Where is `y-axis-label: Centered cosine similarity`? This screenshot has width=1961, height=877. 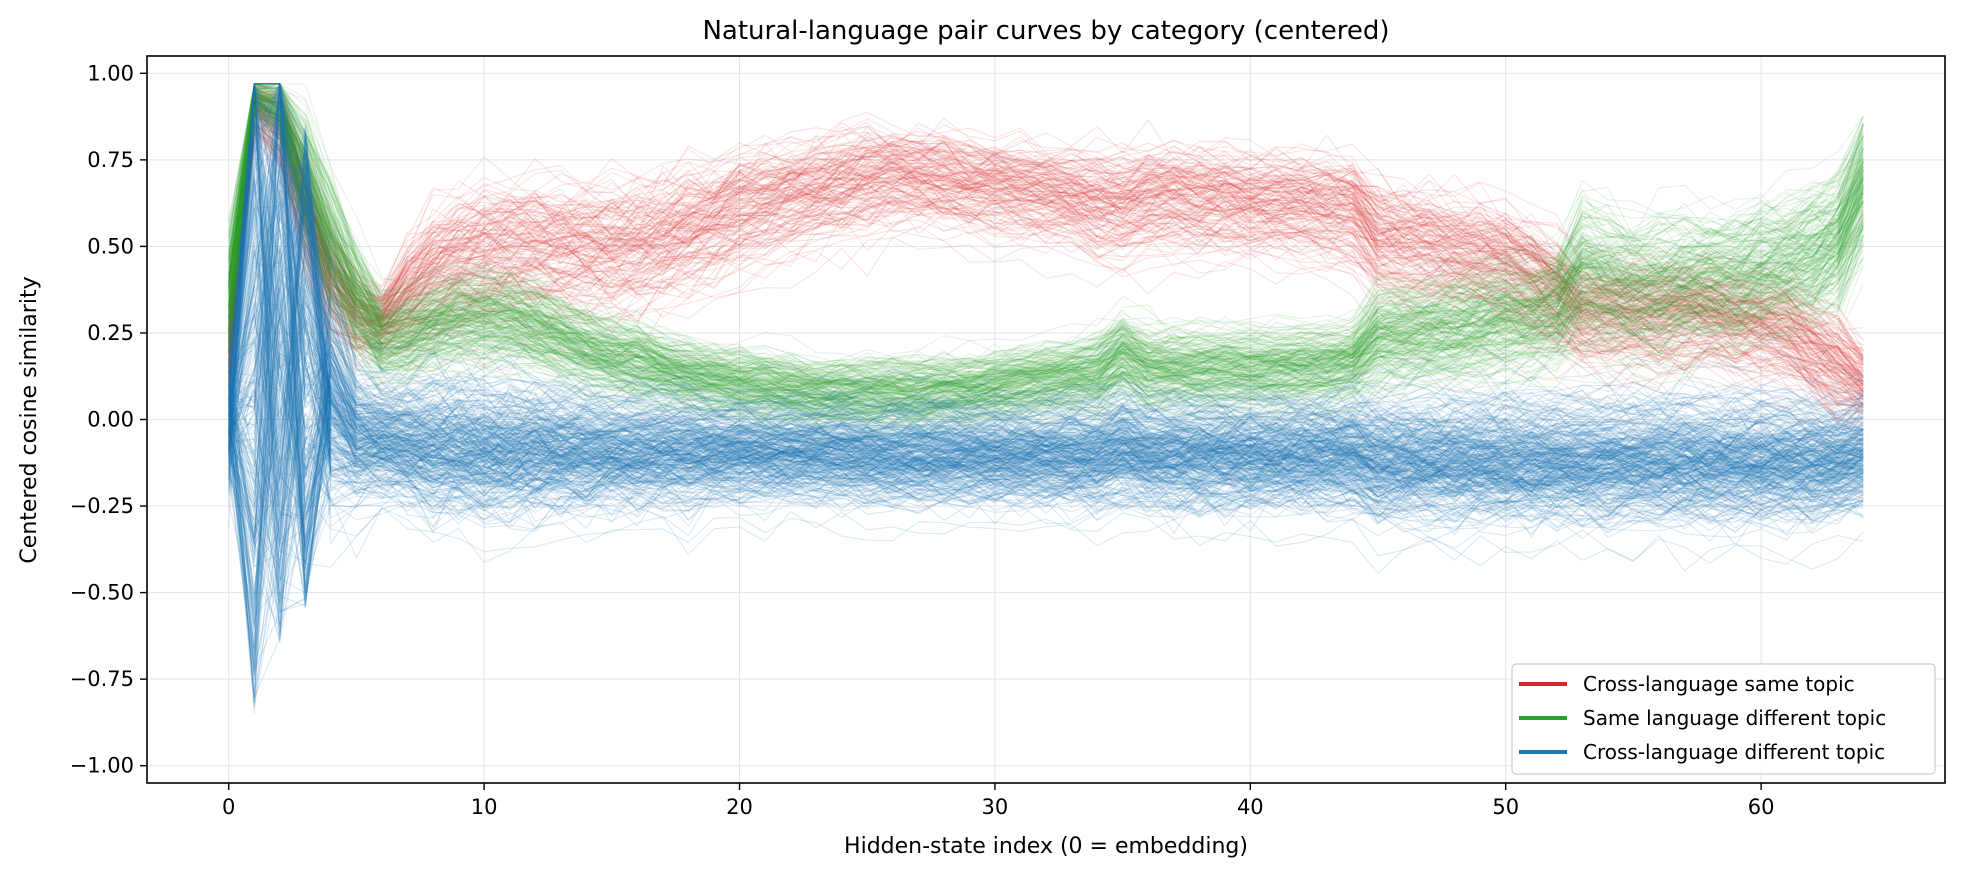 y-axis-label: Centered cosine similarity is located at coordinates (29, 419).